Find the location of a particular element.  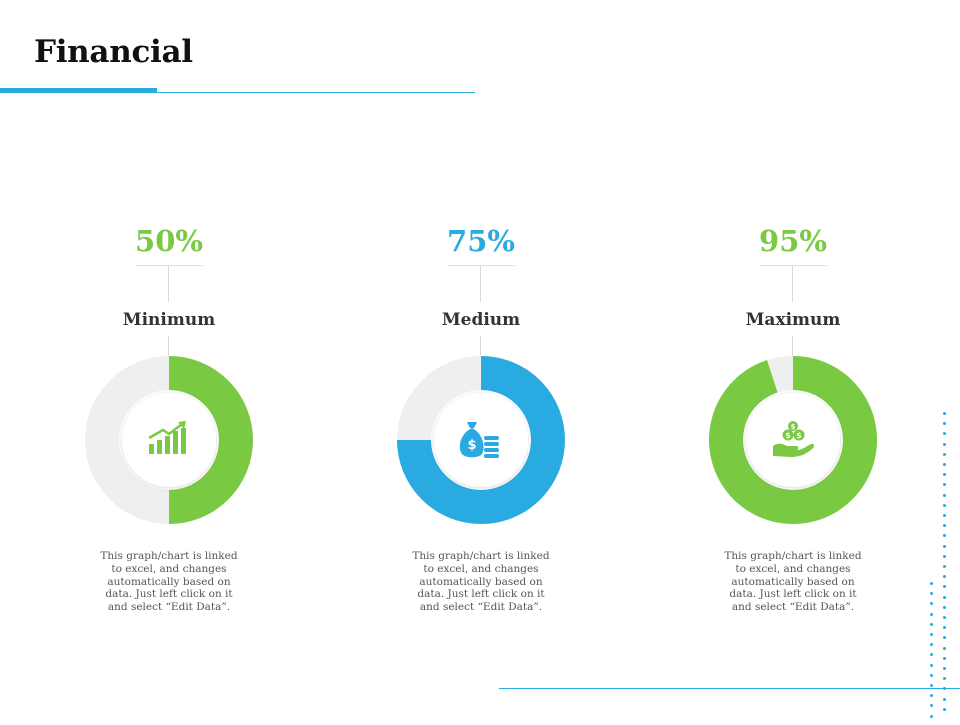

page-title: Financial is located at coordinates (113, 52).